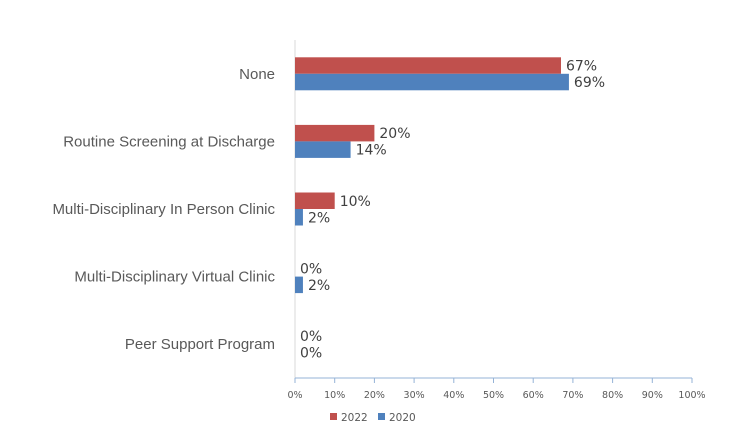 The image size is (754, 446). Describe the element at coordinates (311, 269) in the screenshot. I see `data-label-2022-3: 0%` at that location.